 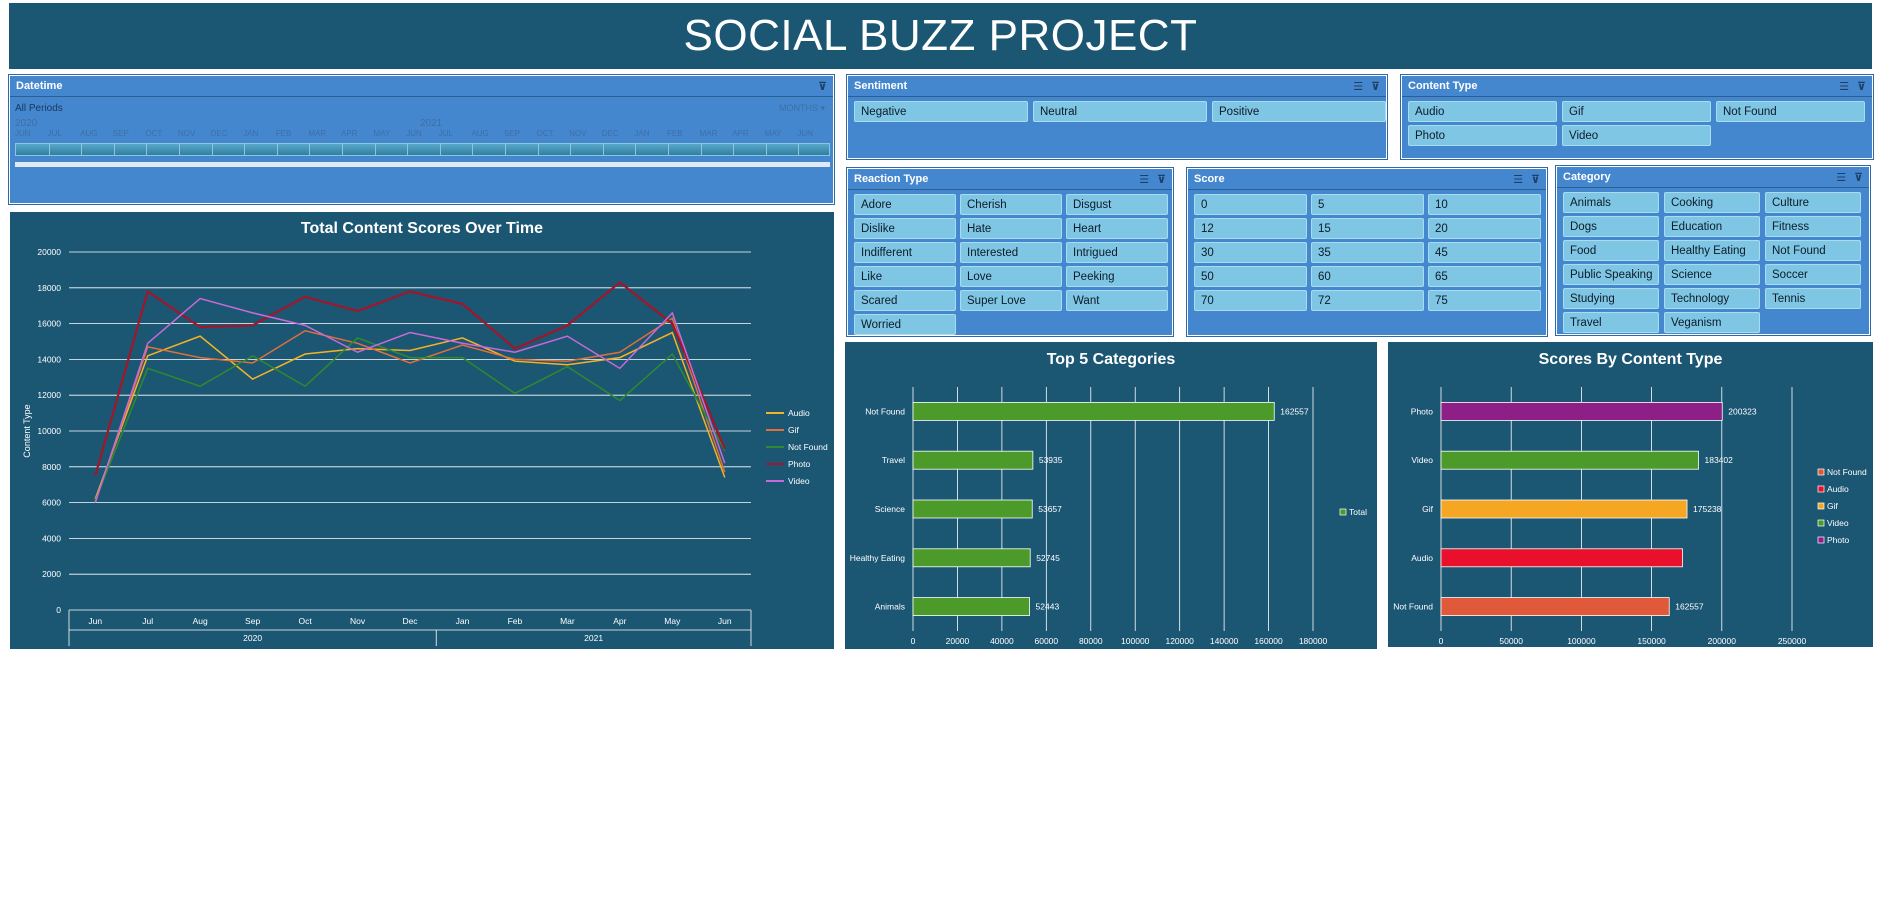 What do you see at coordinates (317, 133) in the screenshot?
I see `timeline-month-label: MAR` at bounding box center [317, 133].